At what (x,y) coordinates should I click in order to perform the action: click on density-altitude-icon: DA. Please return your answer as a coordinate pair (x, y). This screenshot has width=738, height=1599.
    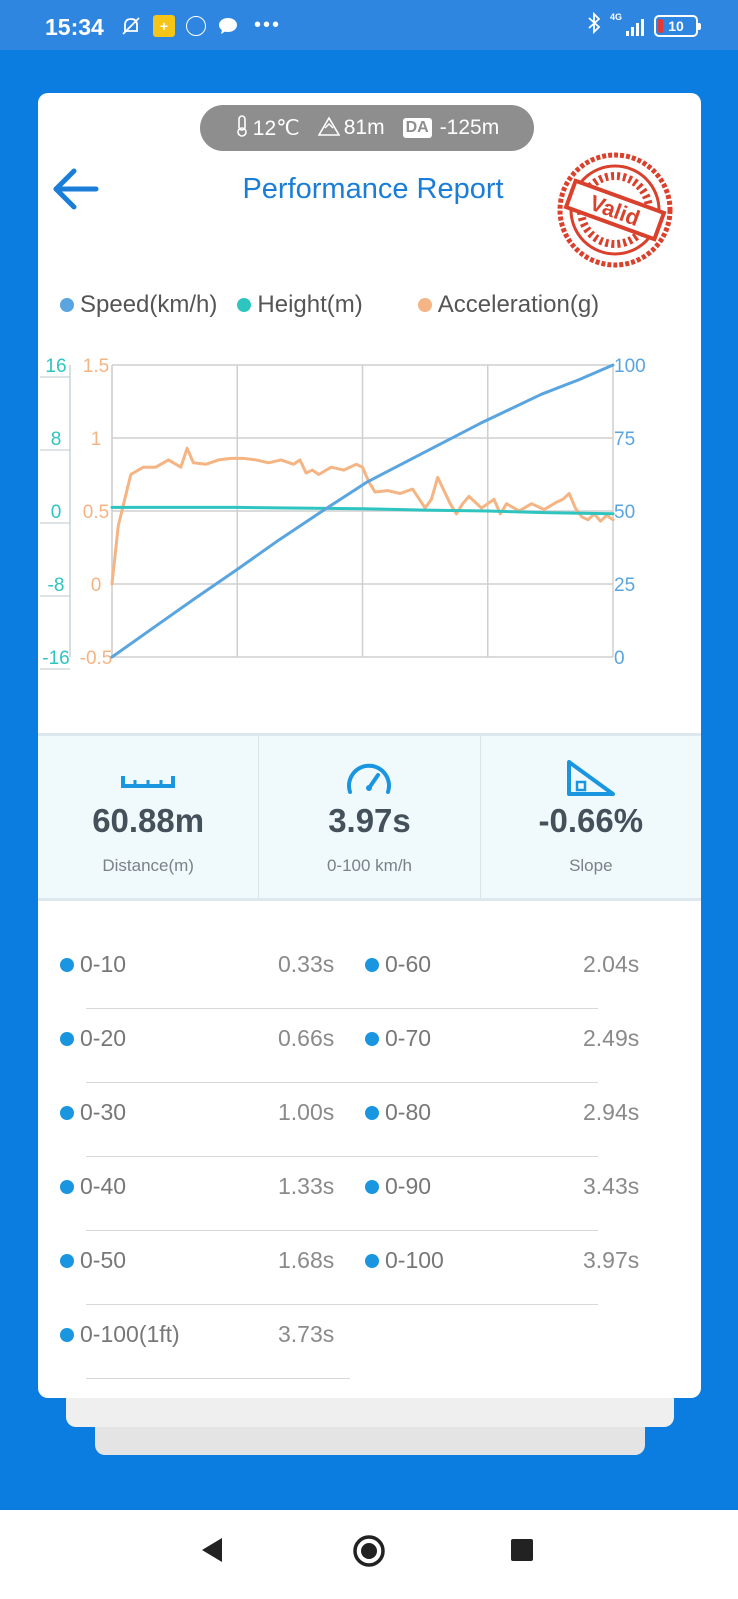
    Looking at the image, I should click on (417, 128).